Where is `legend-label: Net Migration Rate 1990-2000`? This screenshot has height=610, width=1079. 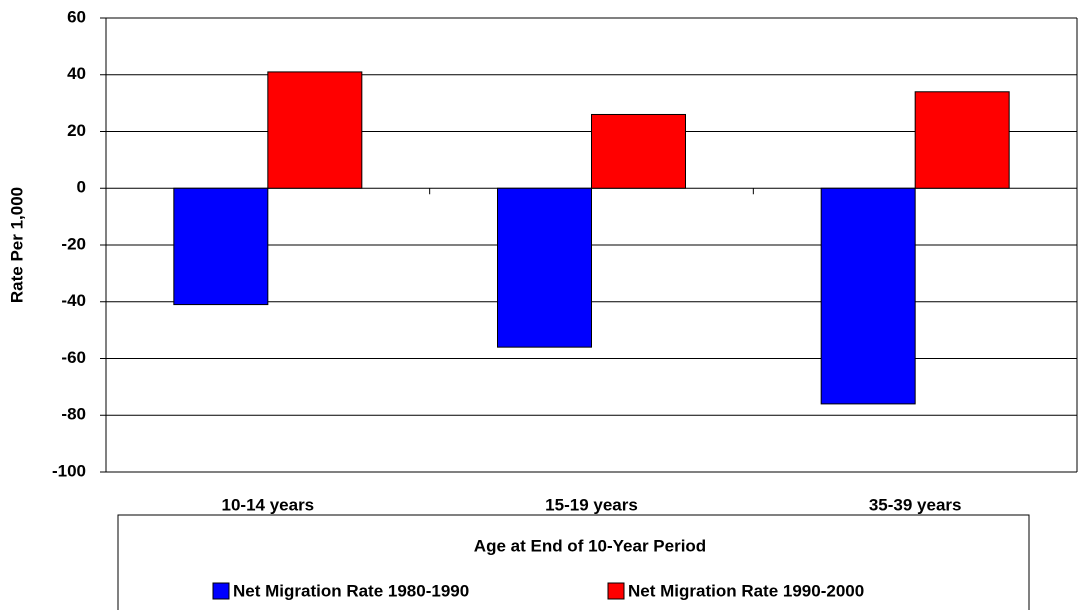
legend-label: Net Migration Rate 1990-2000 is located at coordinates (746, 590).